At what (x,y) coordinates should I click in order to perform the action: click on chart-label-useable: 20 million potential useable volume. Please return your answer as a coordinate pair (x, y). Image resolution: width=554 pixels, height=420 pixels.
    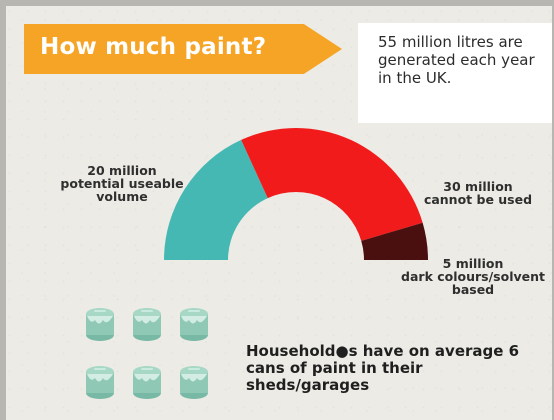
    Looking at the image, I should click on (122, 183).